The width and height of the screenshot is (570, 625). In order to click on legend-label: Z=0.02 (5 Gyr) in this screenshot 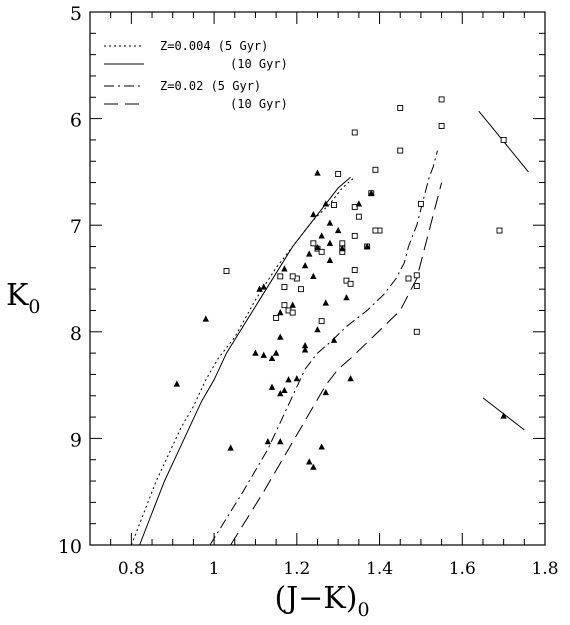, I will do `click(210, 86)`.